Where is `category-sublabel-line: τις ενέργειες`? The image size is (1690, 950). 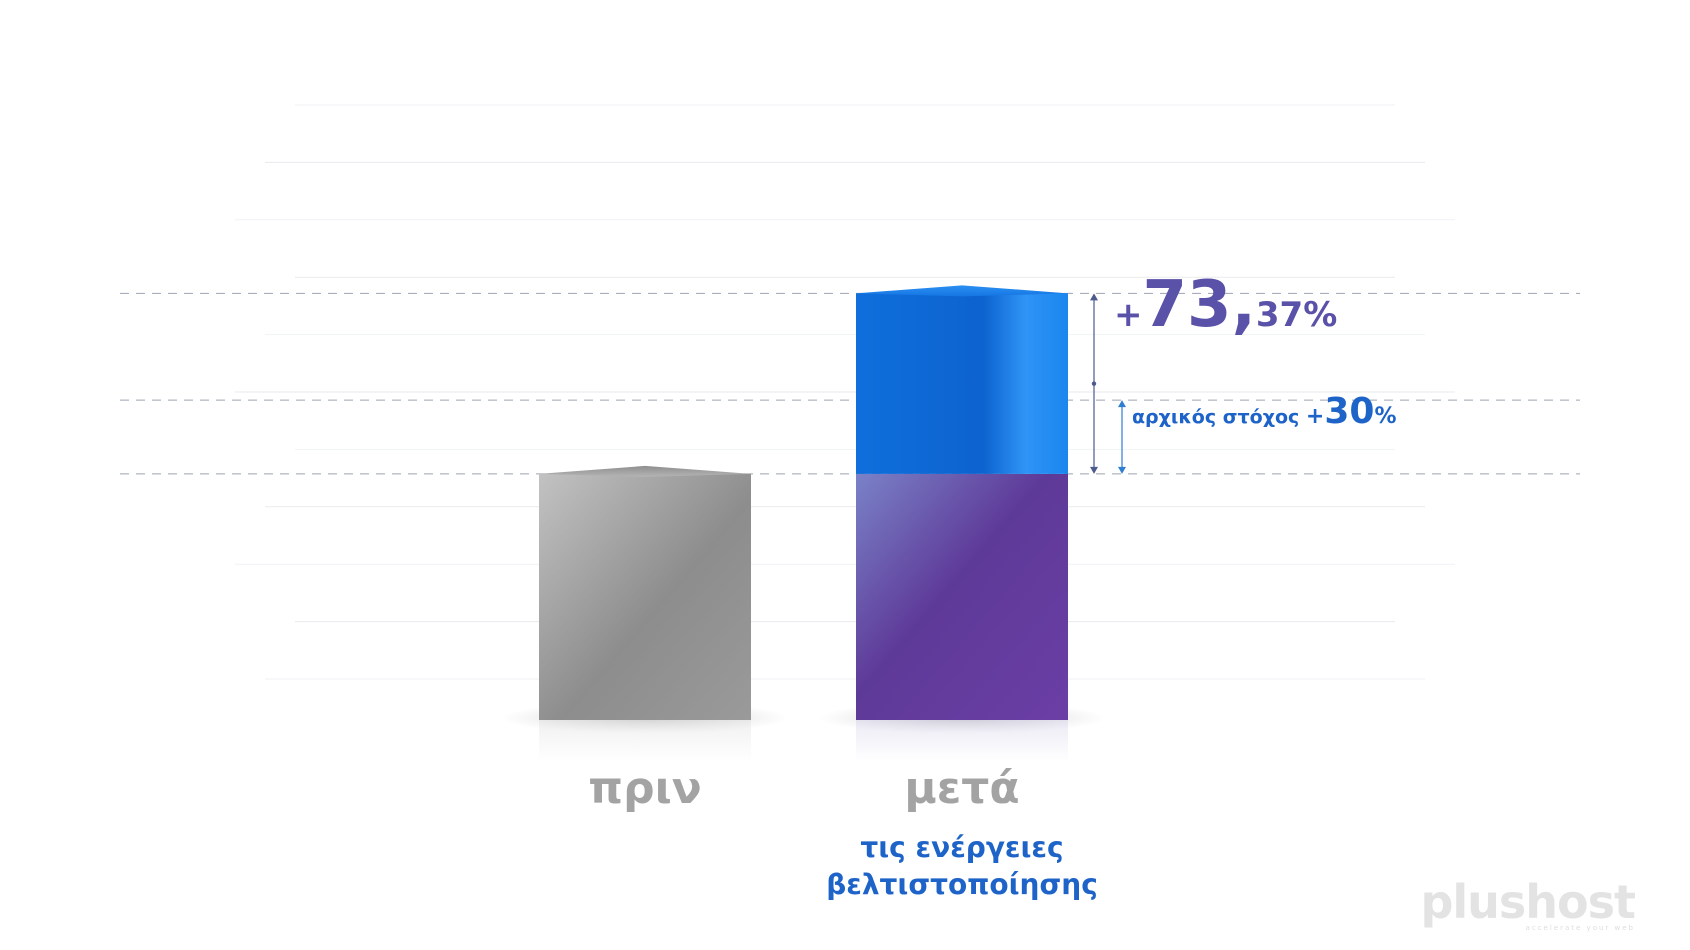
category-sublabel-line: τις ενέργειες is located at coordinates (961, 847).